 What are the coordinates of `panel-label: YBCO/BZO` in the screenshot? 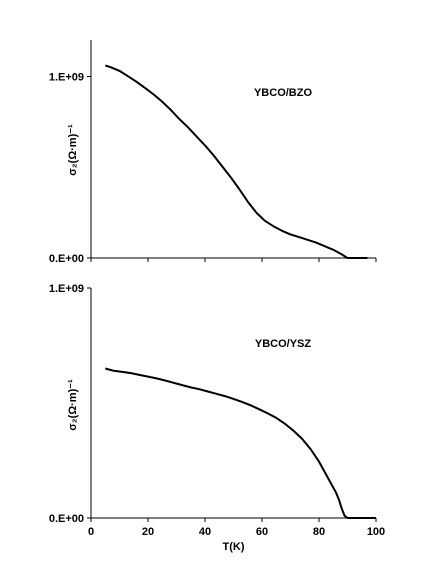 It's located at (283, 93).